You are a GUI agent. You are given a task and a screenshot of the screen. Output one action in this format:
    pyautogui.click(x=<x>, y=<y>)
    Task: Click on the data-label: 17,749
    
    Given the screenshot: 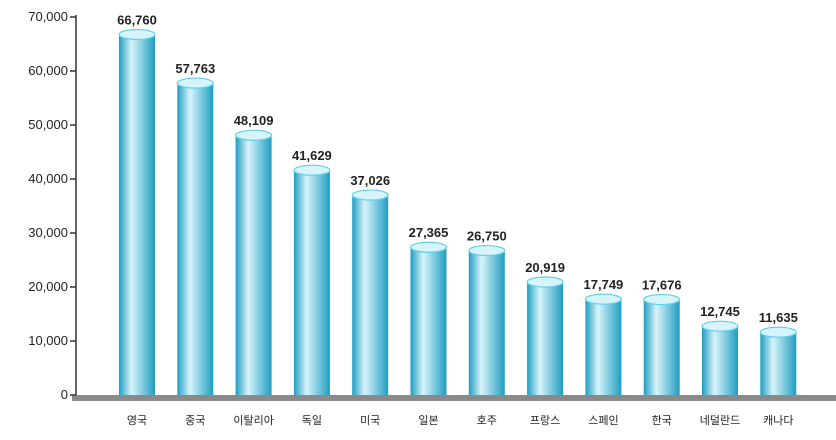 What is the action you would take?
    pyautogui.click(x=604, y=284)
    